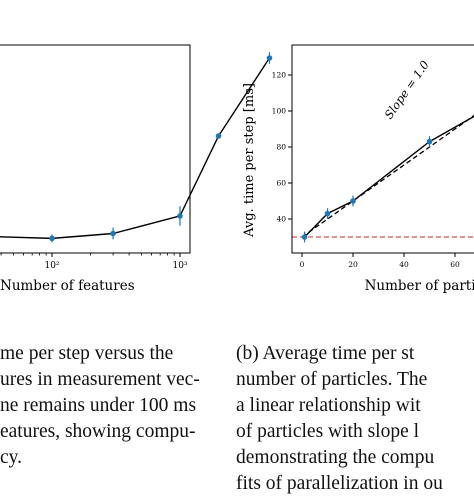 This screenshot has width=474, height=497. I want to click on caption-a-line: me per step versus the, so click(87, 353).